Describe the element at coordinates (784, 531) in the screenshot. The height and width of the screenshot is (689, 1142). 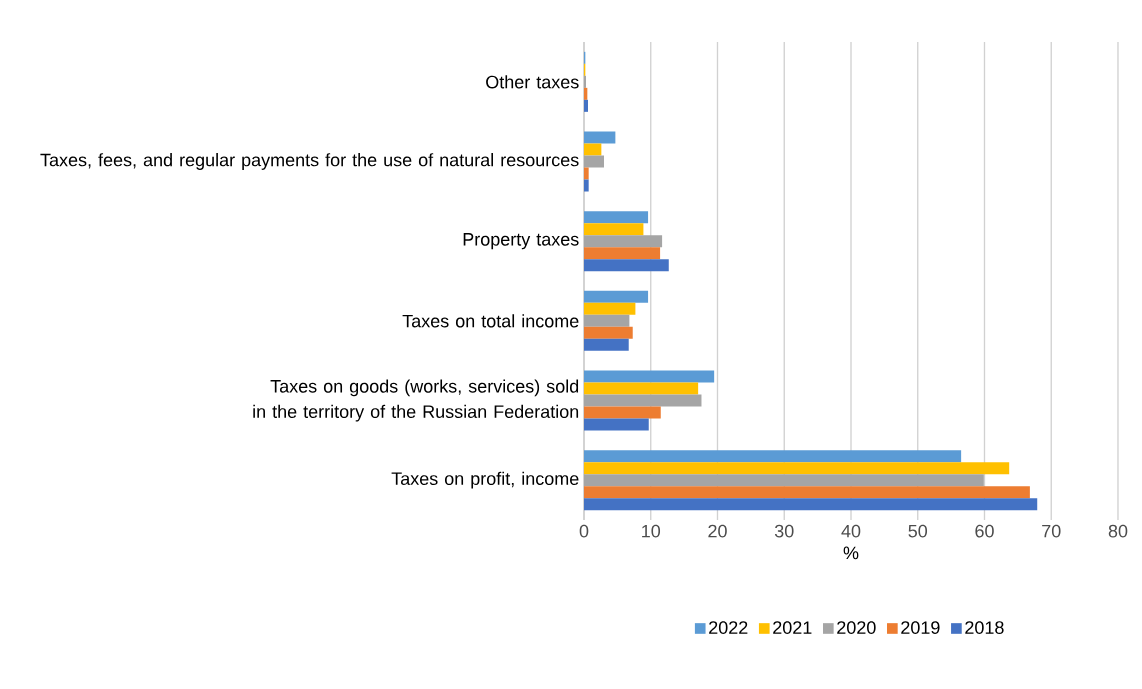
I see `x-tick-label: 30` at that location.